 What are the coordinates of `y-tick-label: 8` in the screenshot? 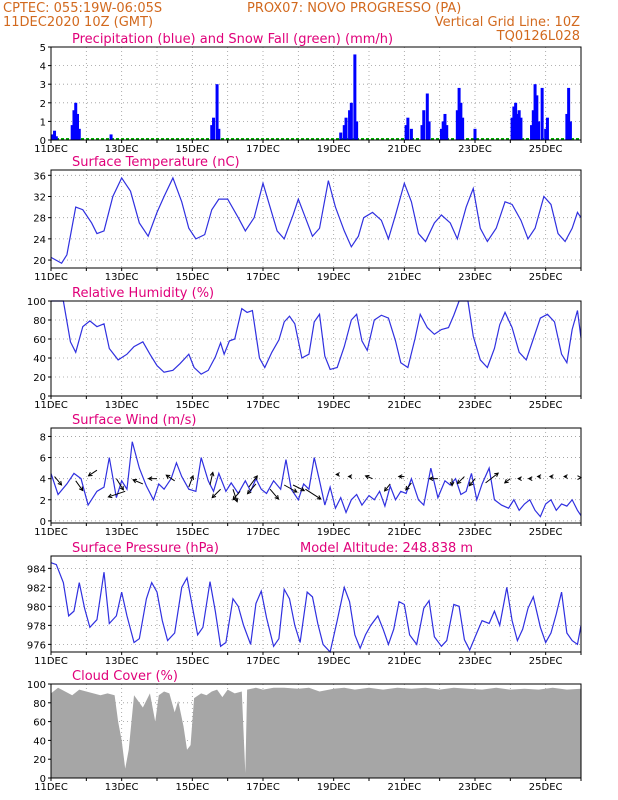 It's located at (43, 437).